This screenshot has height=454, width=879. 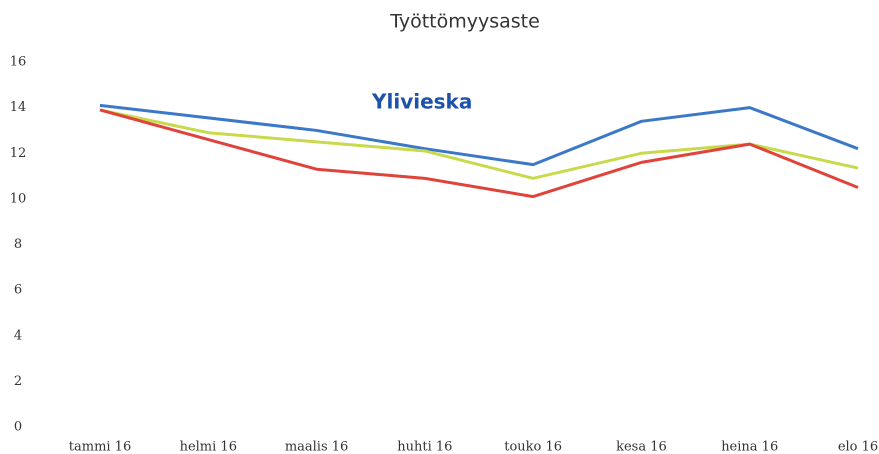 What do you see at coordinates (18, 290) in the screenshot?
I see `y-tick-label: 6` at bounding box center [18, 290].